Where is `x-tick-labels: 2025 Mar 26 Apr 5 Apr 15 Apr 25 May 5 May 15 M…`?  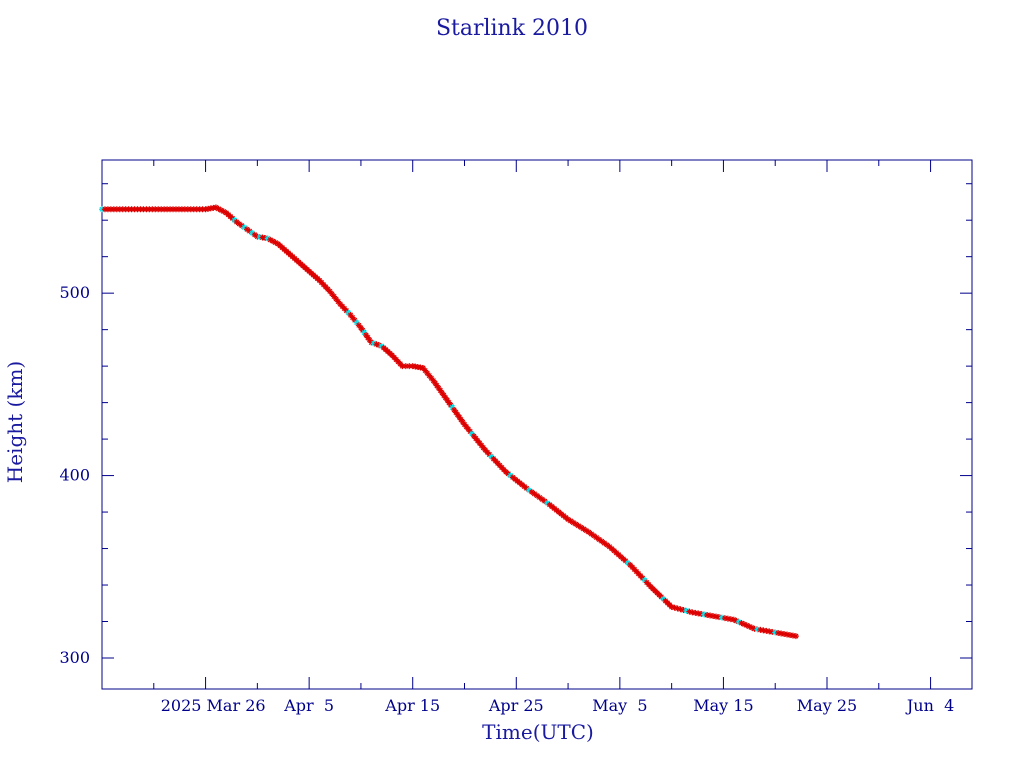 x-tick-labels: 2025 Mar 26 Apr 5 Apr 15 Apr 25 May 5 May 15 M… is located at coordinates (558, 705).